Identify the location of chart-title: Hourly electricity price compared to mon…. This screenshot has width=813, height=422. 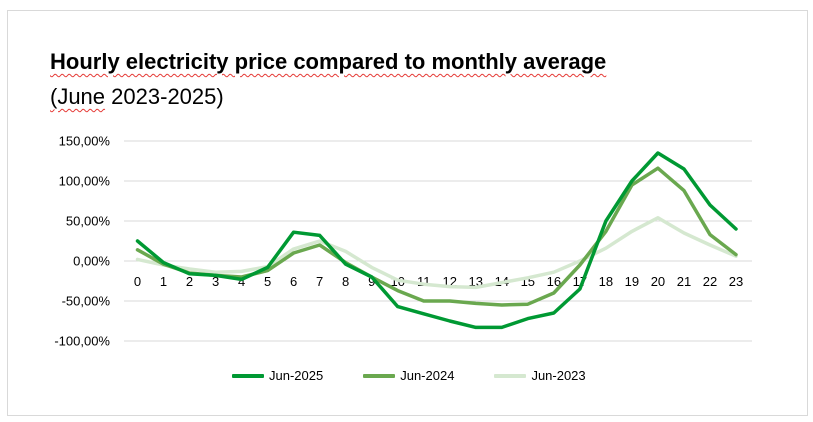
(328, 61).